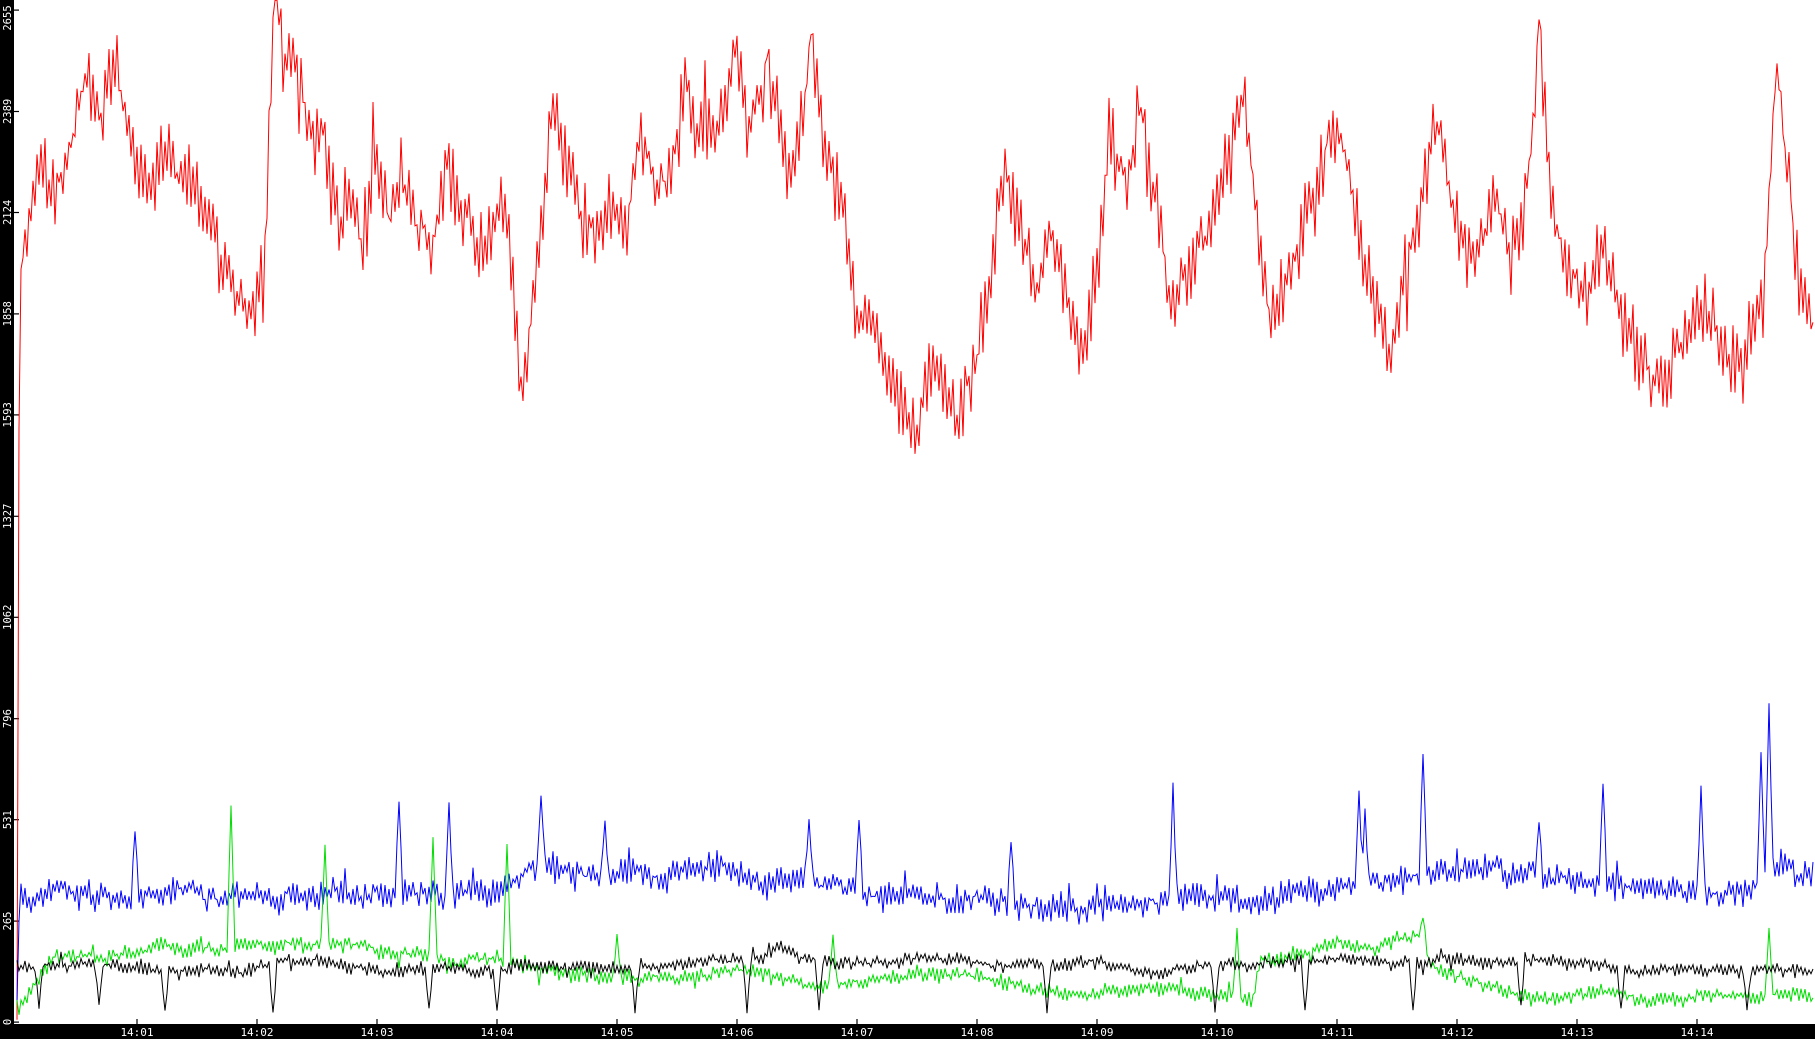  What do you see at coordinates (256, 1032) in the screenshot?
I see `x-tick-label: 14:02` at bounding box center [256, 1032].